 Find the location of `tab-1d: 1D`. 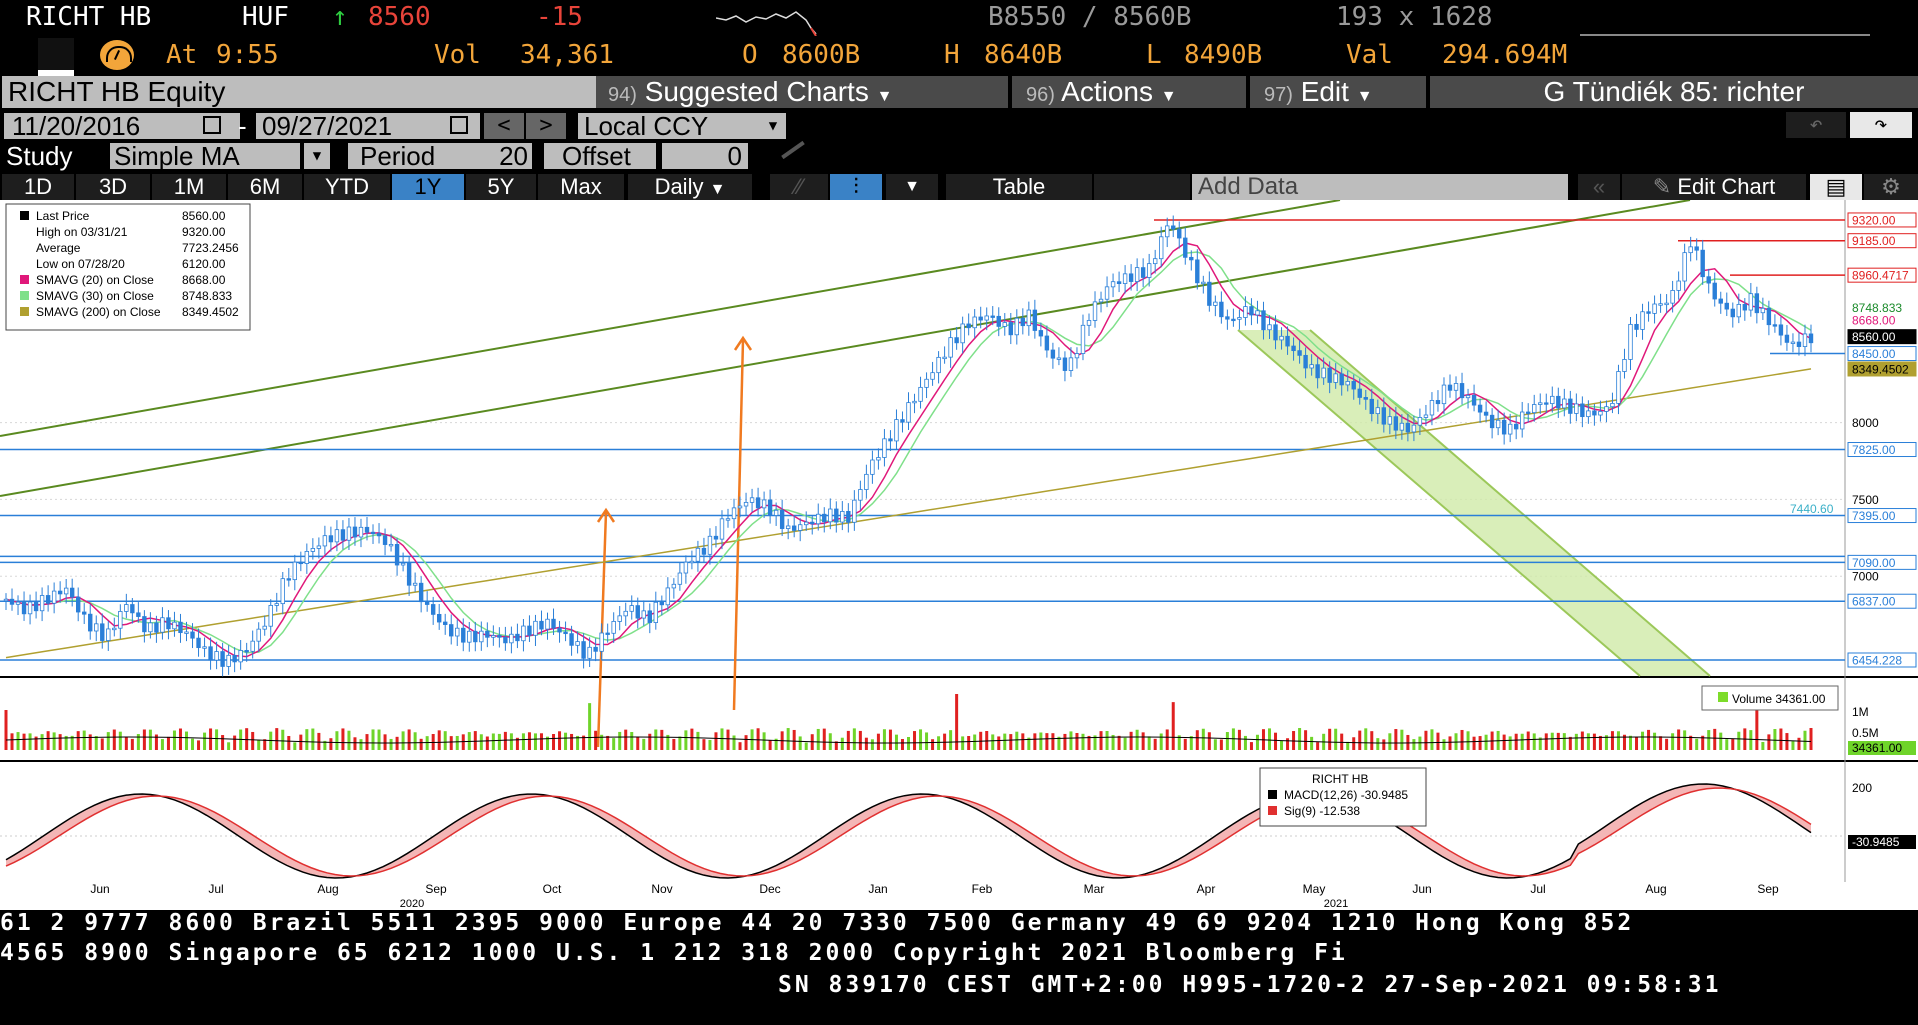

tab-1d: 1D is located at coordinates (39, 187).